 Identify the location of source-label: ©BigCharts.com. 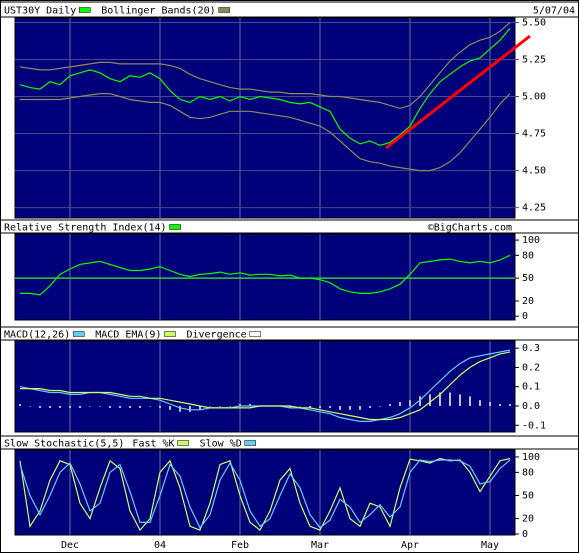
(470, 228).